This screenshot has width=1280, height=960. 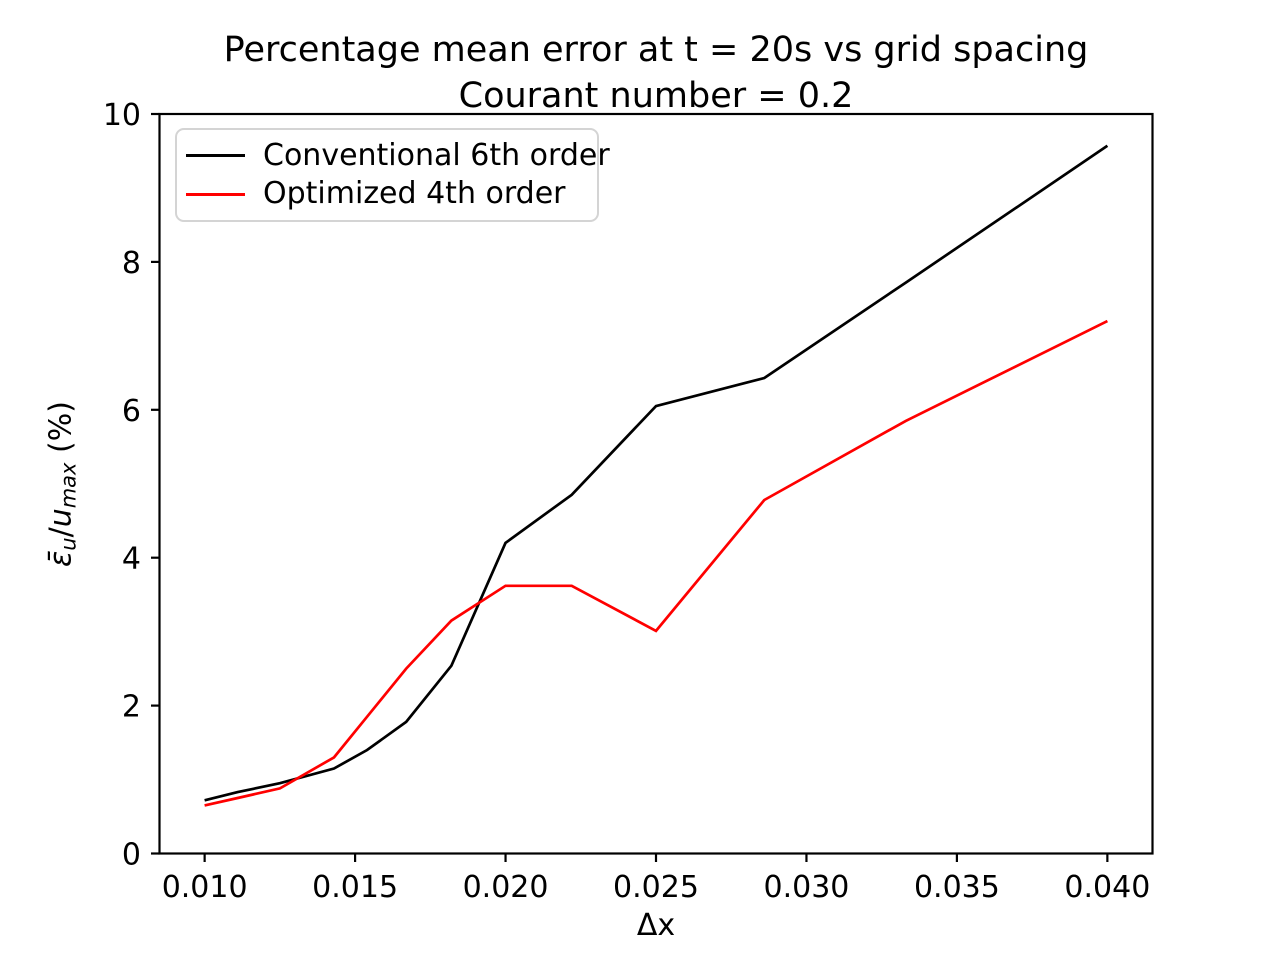 I want to click on legend-label: Optimized 4th order, so click(x=414, y=194).